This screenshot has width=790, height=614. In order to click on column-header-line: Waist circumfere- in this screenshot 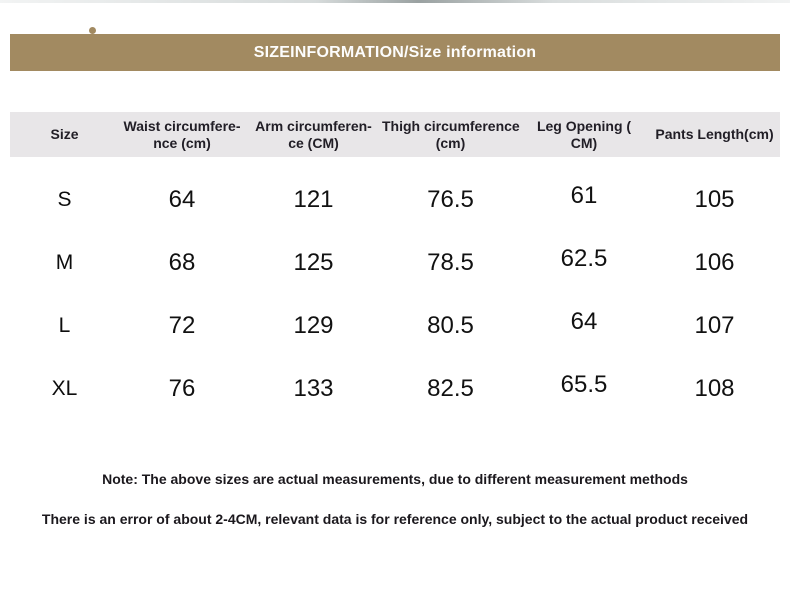, I will do `click(182, 125)`.